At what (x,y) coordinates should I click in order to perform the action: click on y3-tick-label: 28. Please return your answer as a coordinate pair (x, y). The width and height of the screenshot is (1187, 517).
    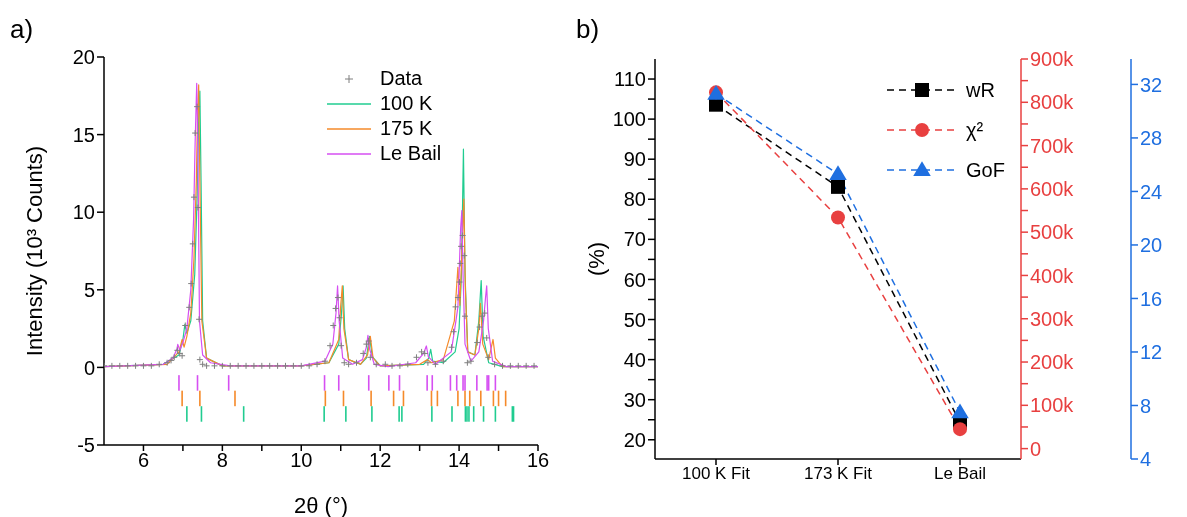
    Looking at the image, I should click on (1151, 138).